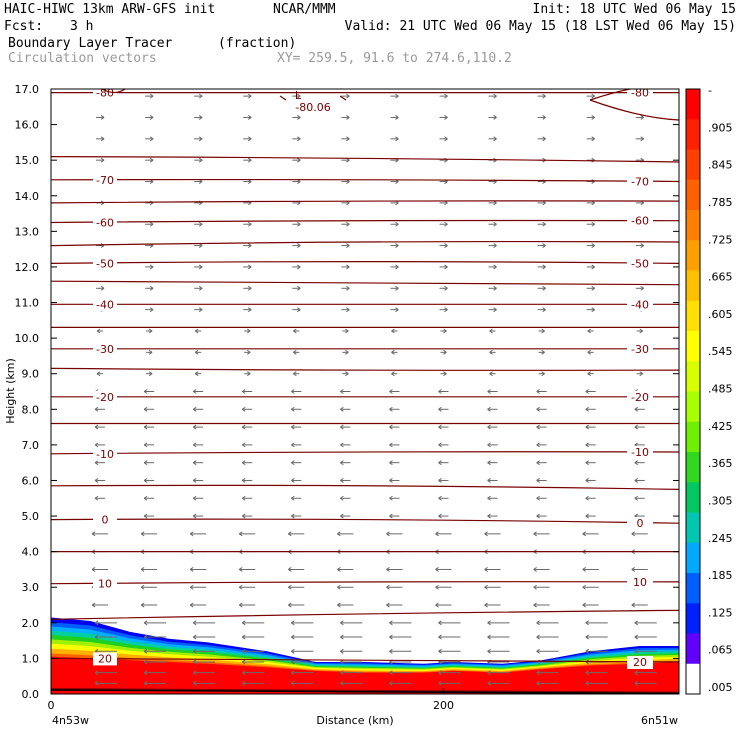  Describe the element at coordinates (640, 182) in the screenshot. I see `contour-label: -70` at that location.